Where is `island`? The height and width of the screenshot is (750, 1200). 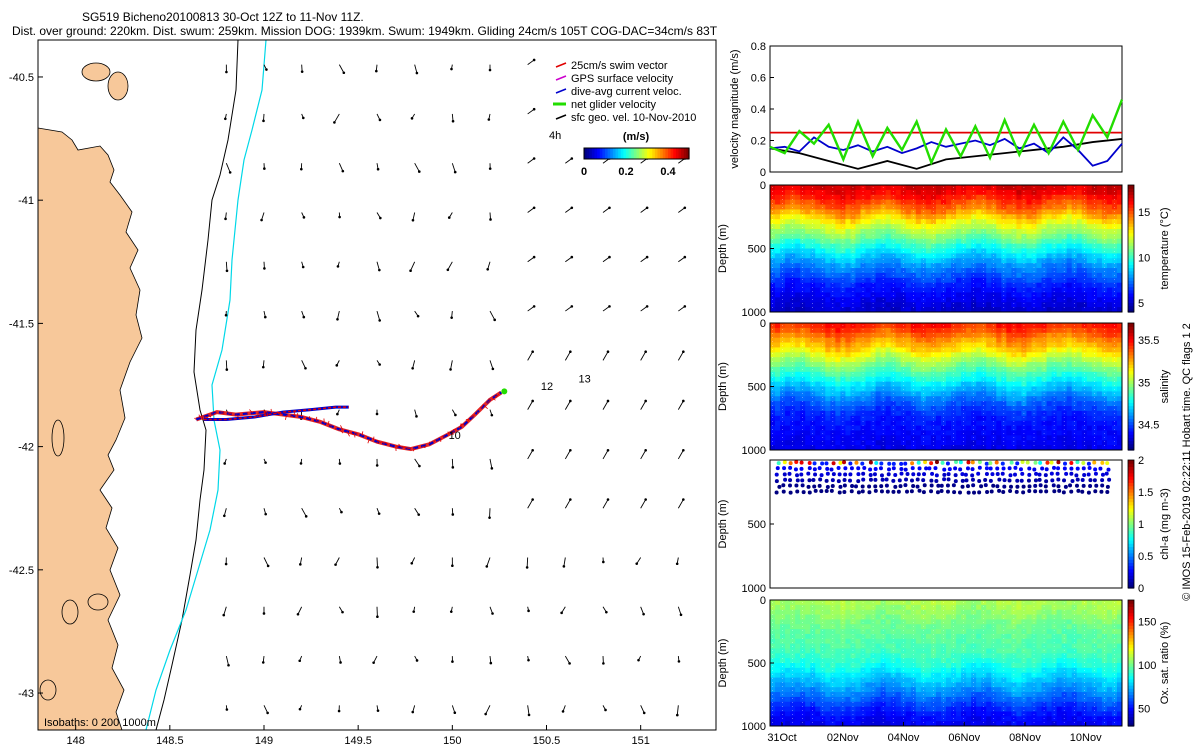 island is located at coordinates (96, 72).